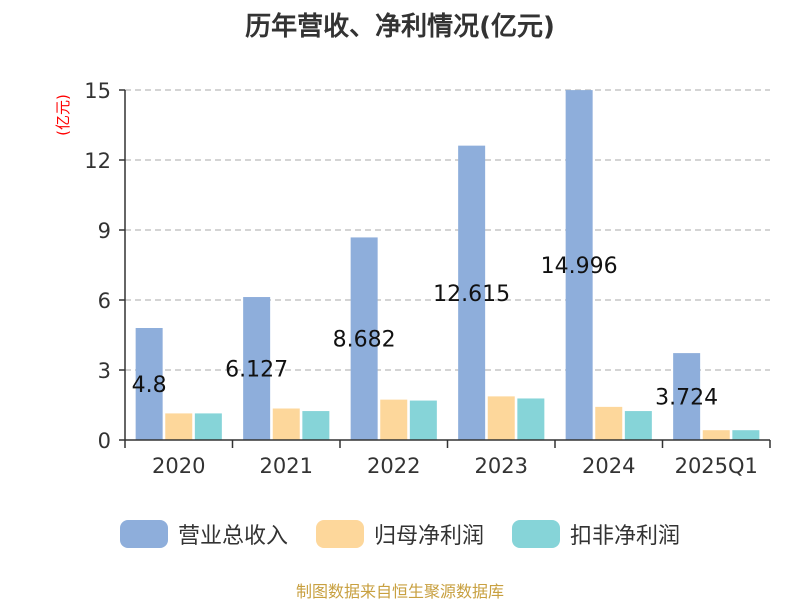 The height and width of the screenshot is (602, 800). Describe the element at coordinates (625, 536) in the screenshot. I see `legend-label: 扣非净利润` at that location.